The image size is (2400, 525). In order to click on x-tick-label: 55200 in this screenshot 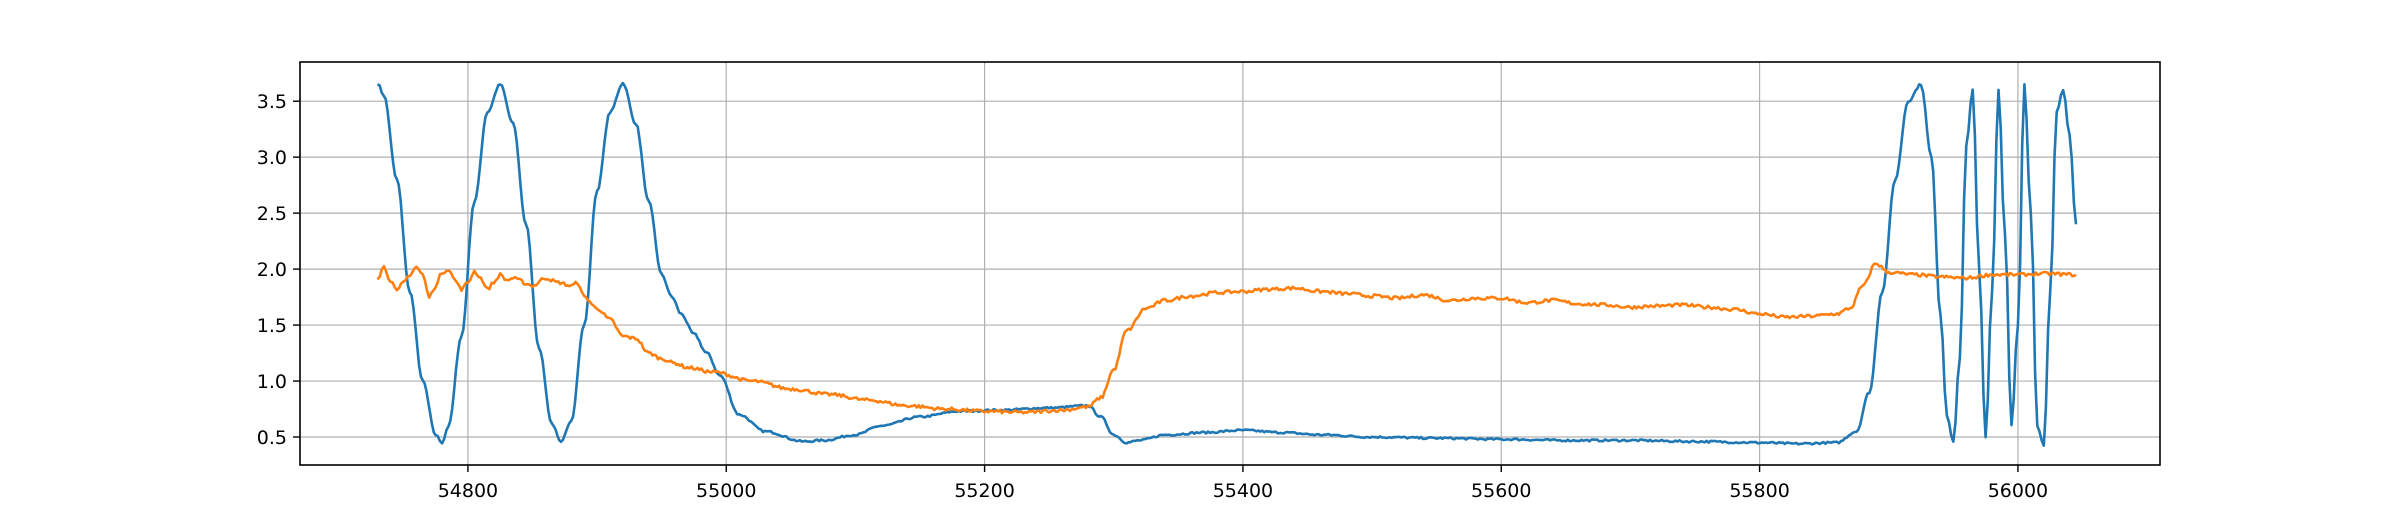, I will do `click(984, 491)`.